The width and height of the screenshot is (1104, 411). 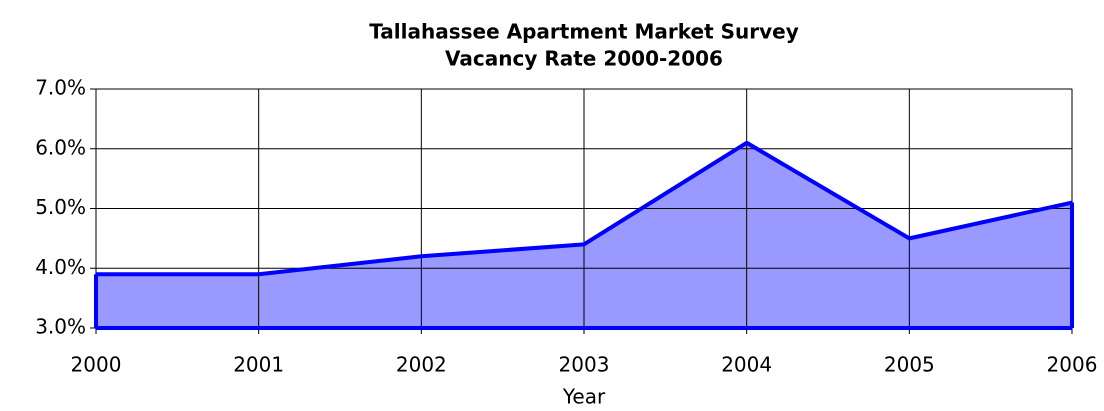 I want to click on x-axis-label: Year, so click(x=584, y=397).